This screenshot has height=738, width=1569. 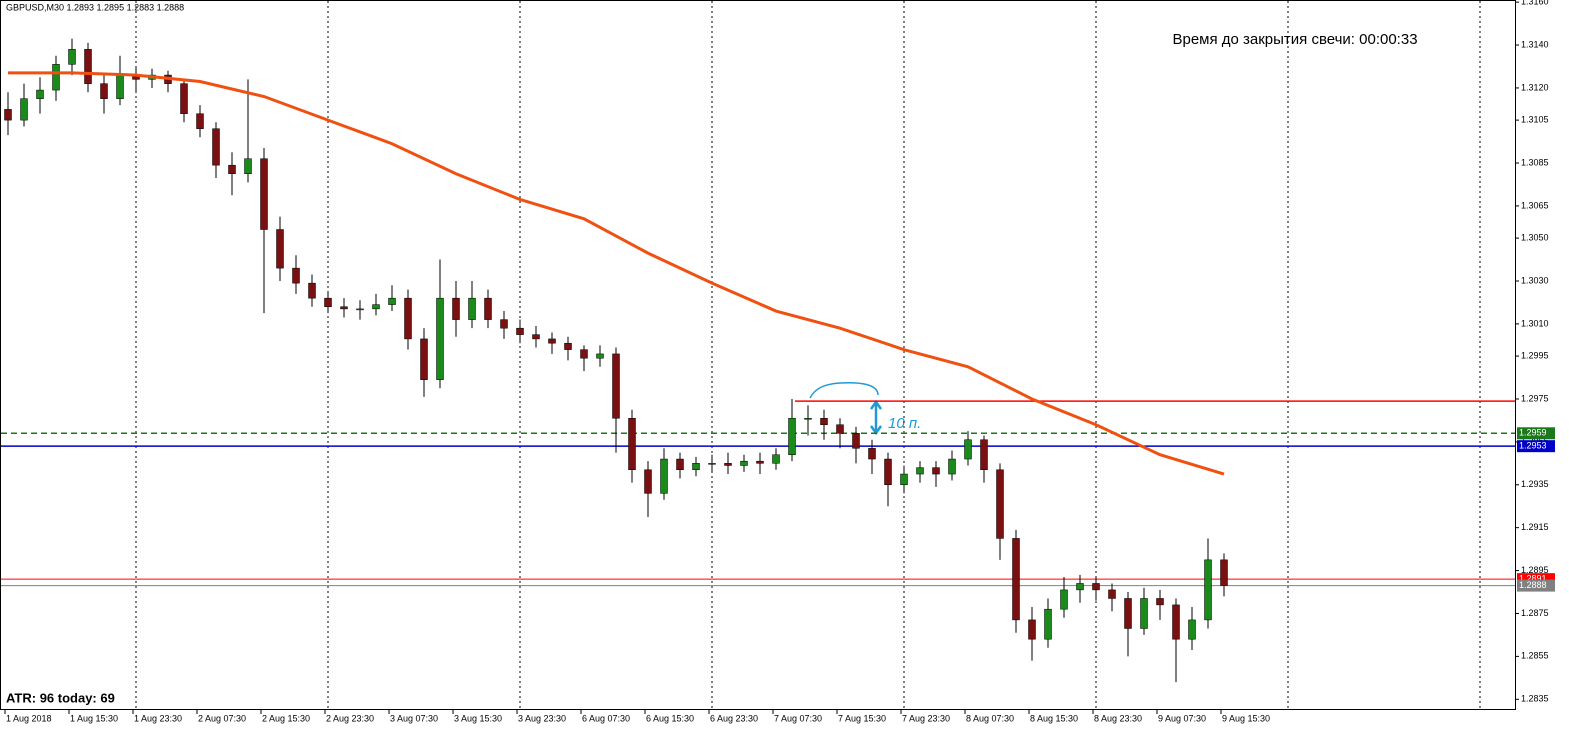 I want to click on x-tick-label: 1 Aug 23:30, so click(x=158, y=718).